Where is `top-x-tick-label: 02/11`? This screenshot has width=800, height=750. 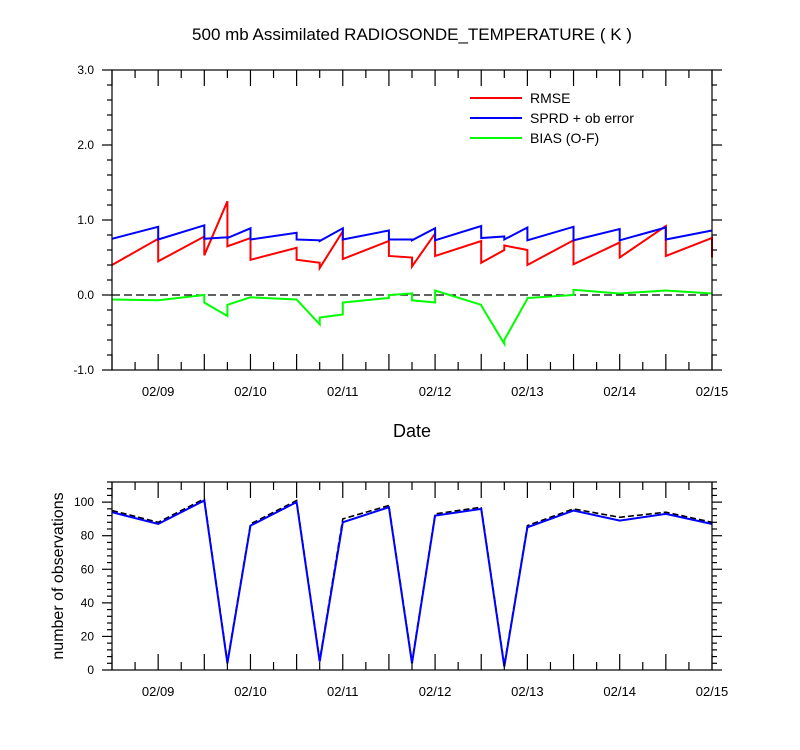
top-x-tick-label: 02/11 is located at coordinates (343, 391).